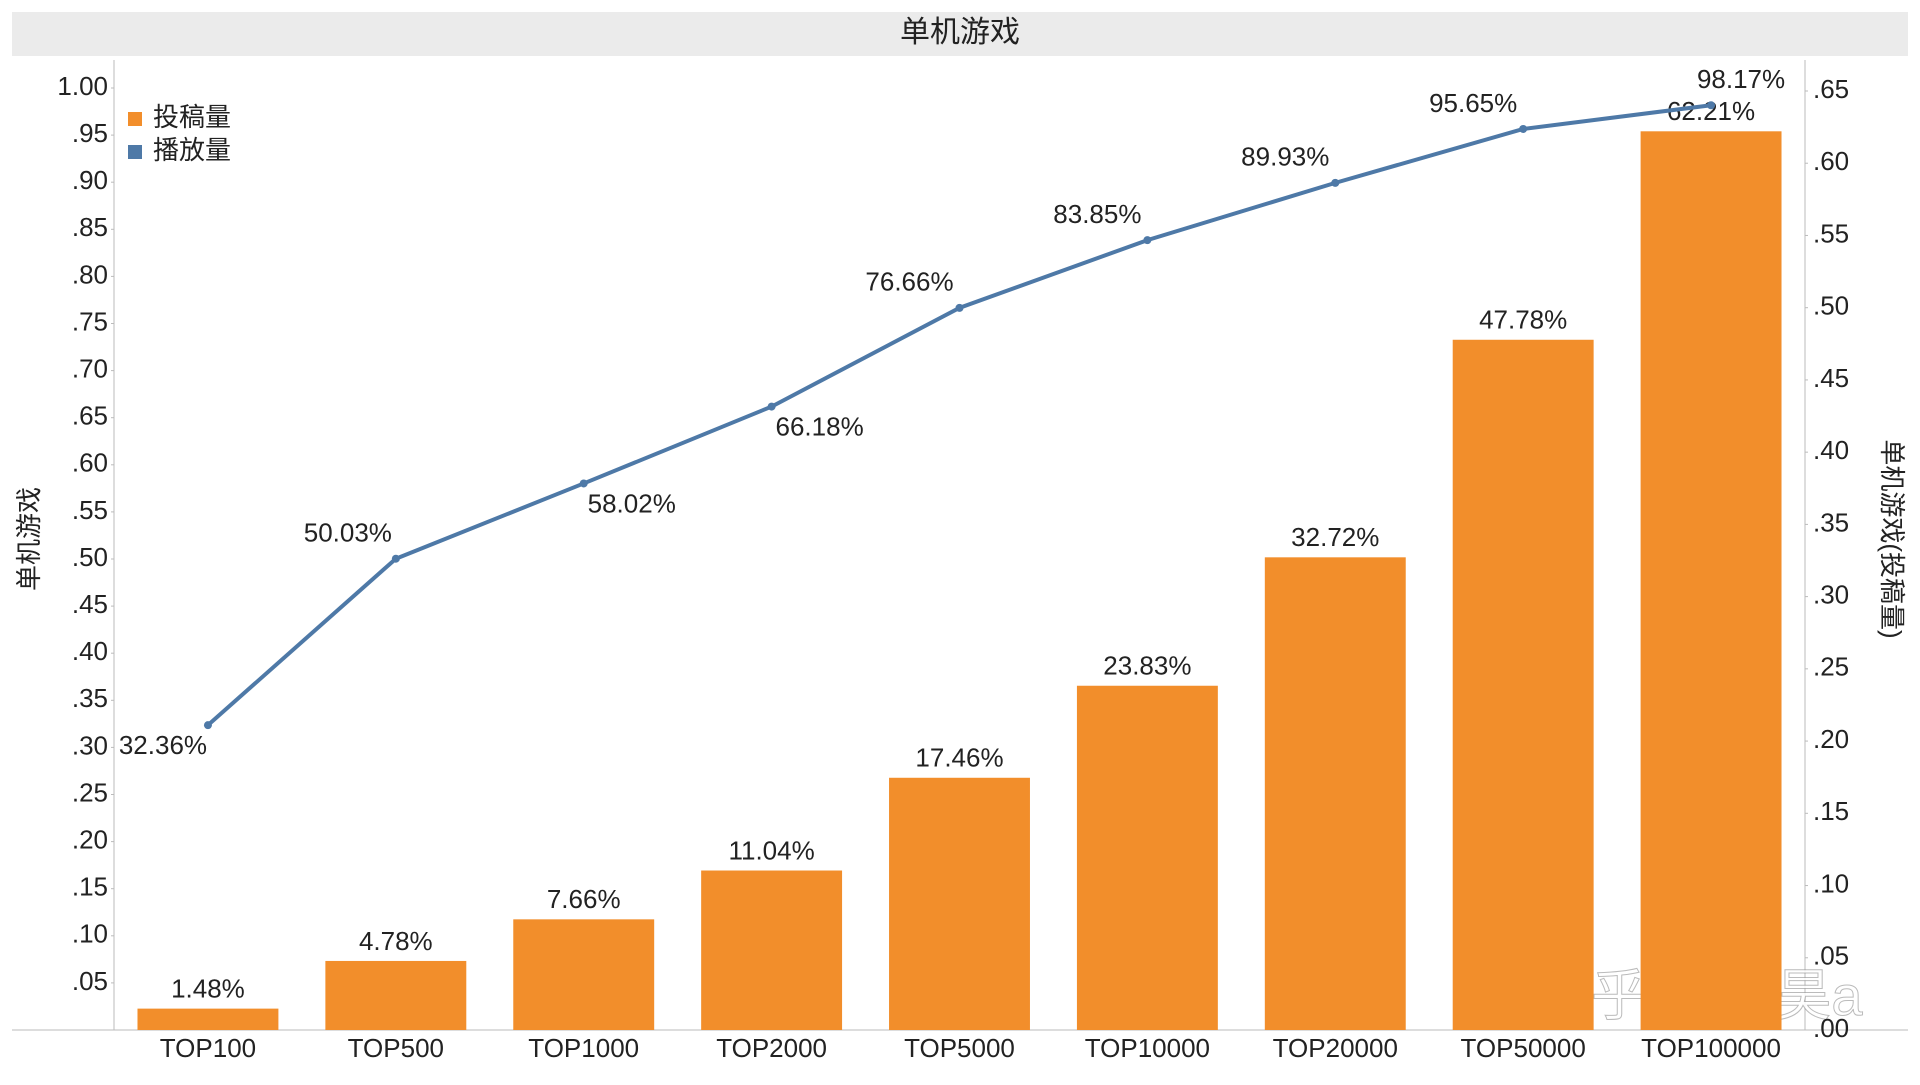  Describe the element at coordinates (1831, 522) in the screenshot. I see `y2-tick-label: .35` at that location.